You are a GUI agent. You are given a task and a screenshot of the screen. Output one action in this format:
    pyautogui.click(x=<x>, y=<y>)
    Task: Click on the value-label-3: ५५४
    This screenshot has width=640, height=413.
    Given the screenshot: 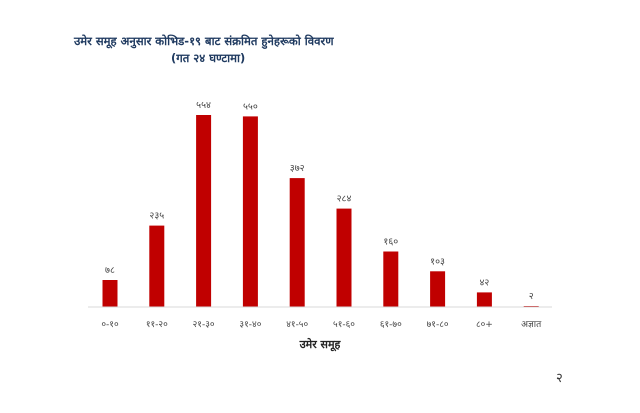 What is the action you would take?
    pyautogui.click(x=203, y=105)
    